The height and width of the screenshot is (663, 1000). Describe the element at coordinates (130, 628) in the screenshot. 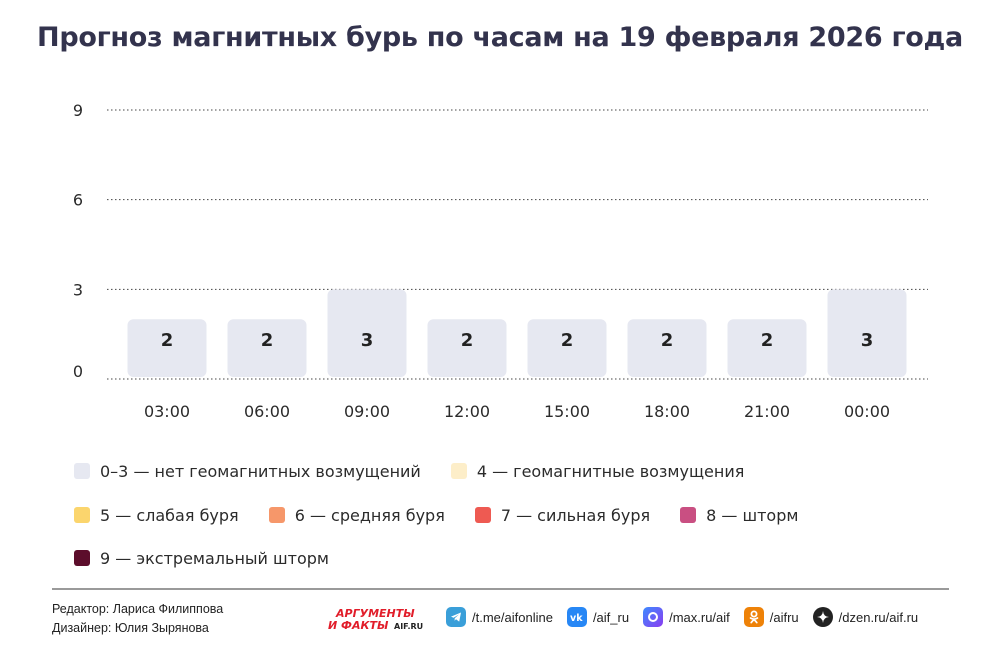

I see `designer-credit: Дизайнер: Юлия Зырянова` at that location.